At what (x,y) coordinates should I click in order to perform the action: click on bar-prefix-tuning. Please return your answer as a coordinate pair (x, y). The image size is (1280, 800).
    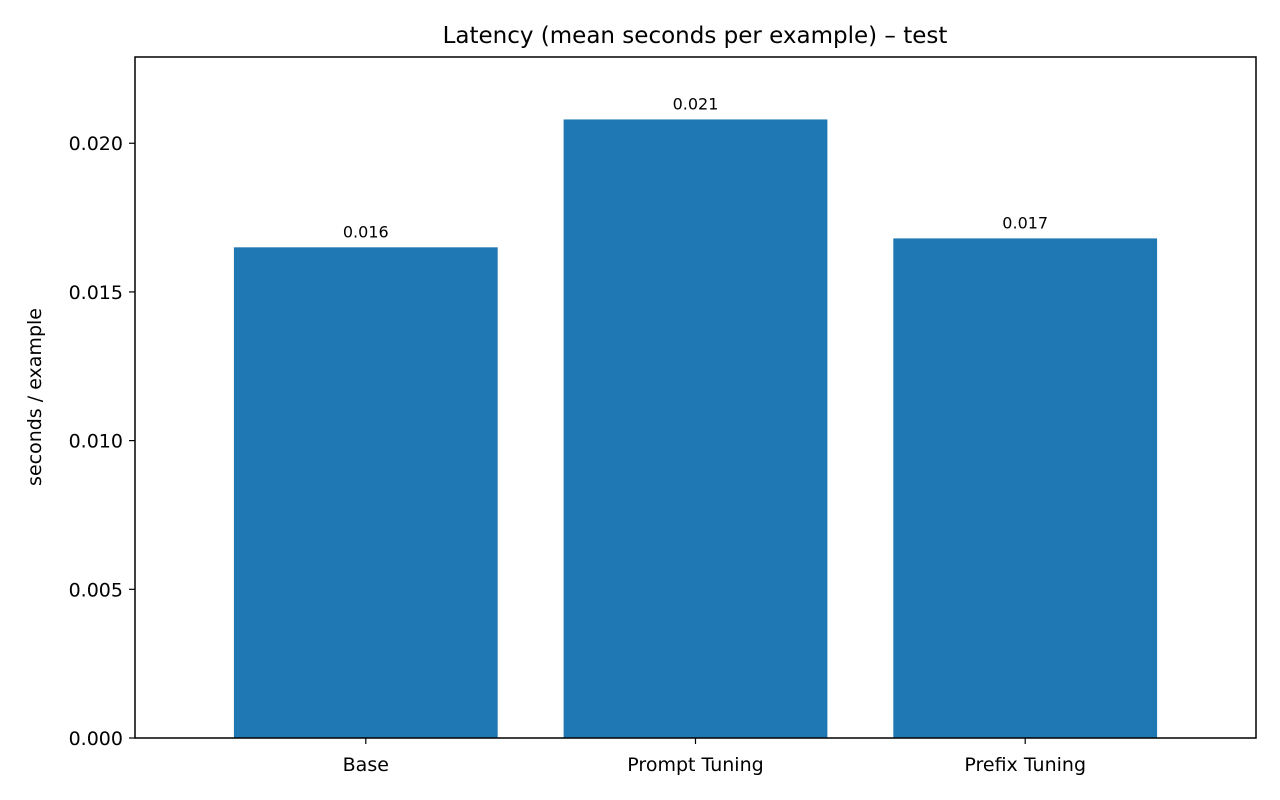
    Looking at the image, I should click on (1025, 488).